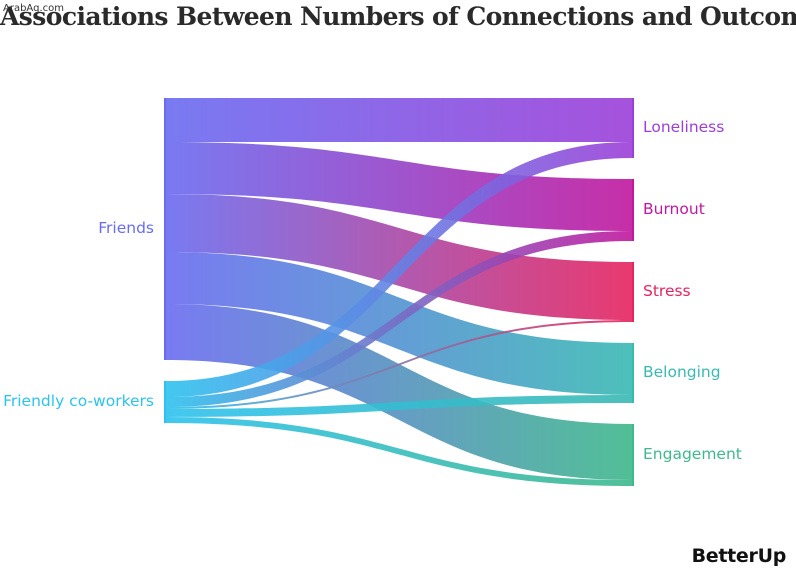 This screenshot has width=796, height=575. What do you see at coordinates (682, 372) in the screenshot?
I see `label-belonging: Belonging` at bounding box center [682, 372].